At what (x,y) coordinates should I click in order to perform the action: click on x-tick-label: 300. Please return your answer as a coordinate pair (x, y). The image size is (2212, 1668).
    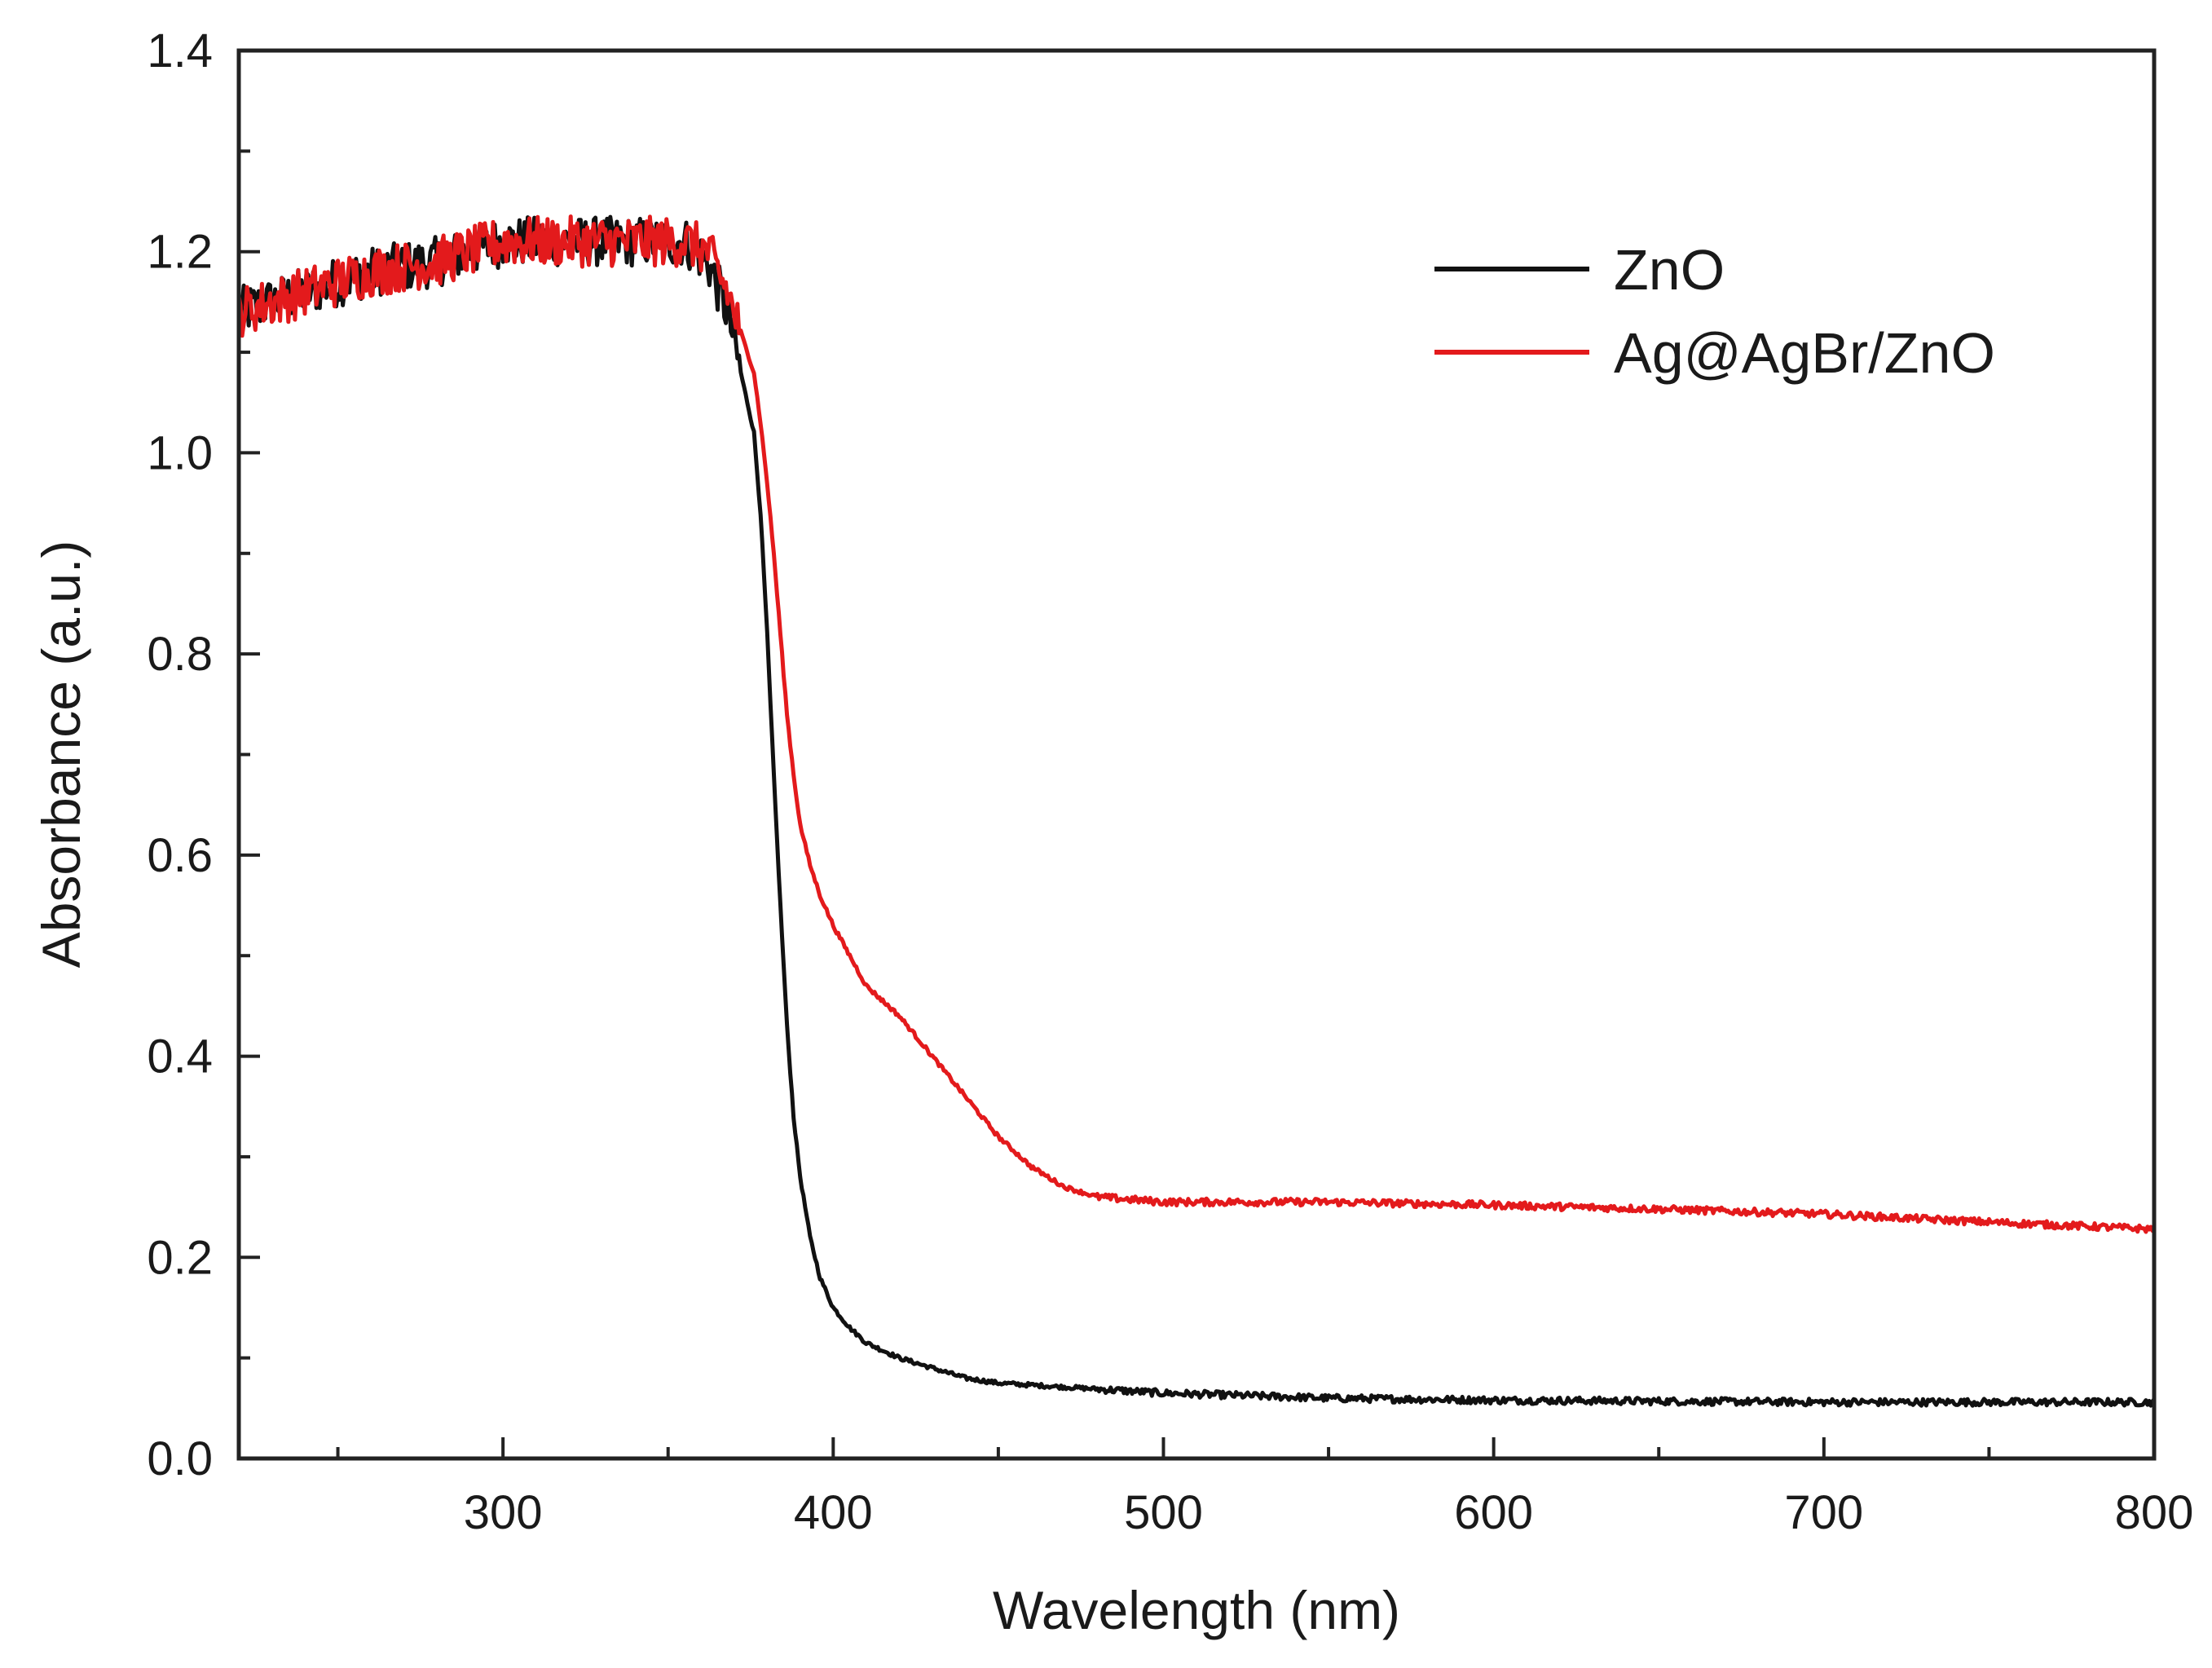
    Looking at the image, I should click on (503, 1512).